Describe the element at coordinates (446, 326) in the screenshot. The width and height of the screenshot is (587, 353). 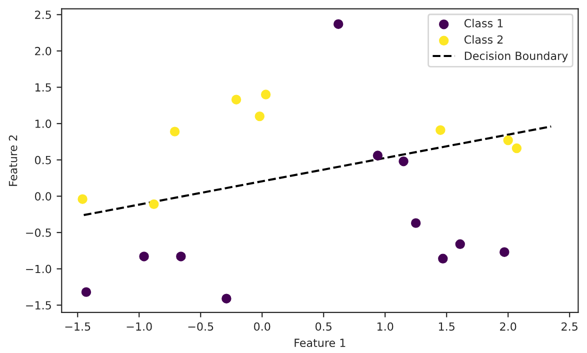
I see `x-tick-label: 1.5` at that location.